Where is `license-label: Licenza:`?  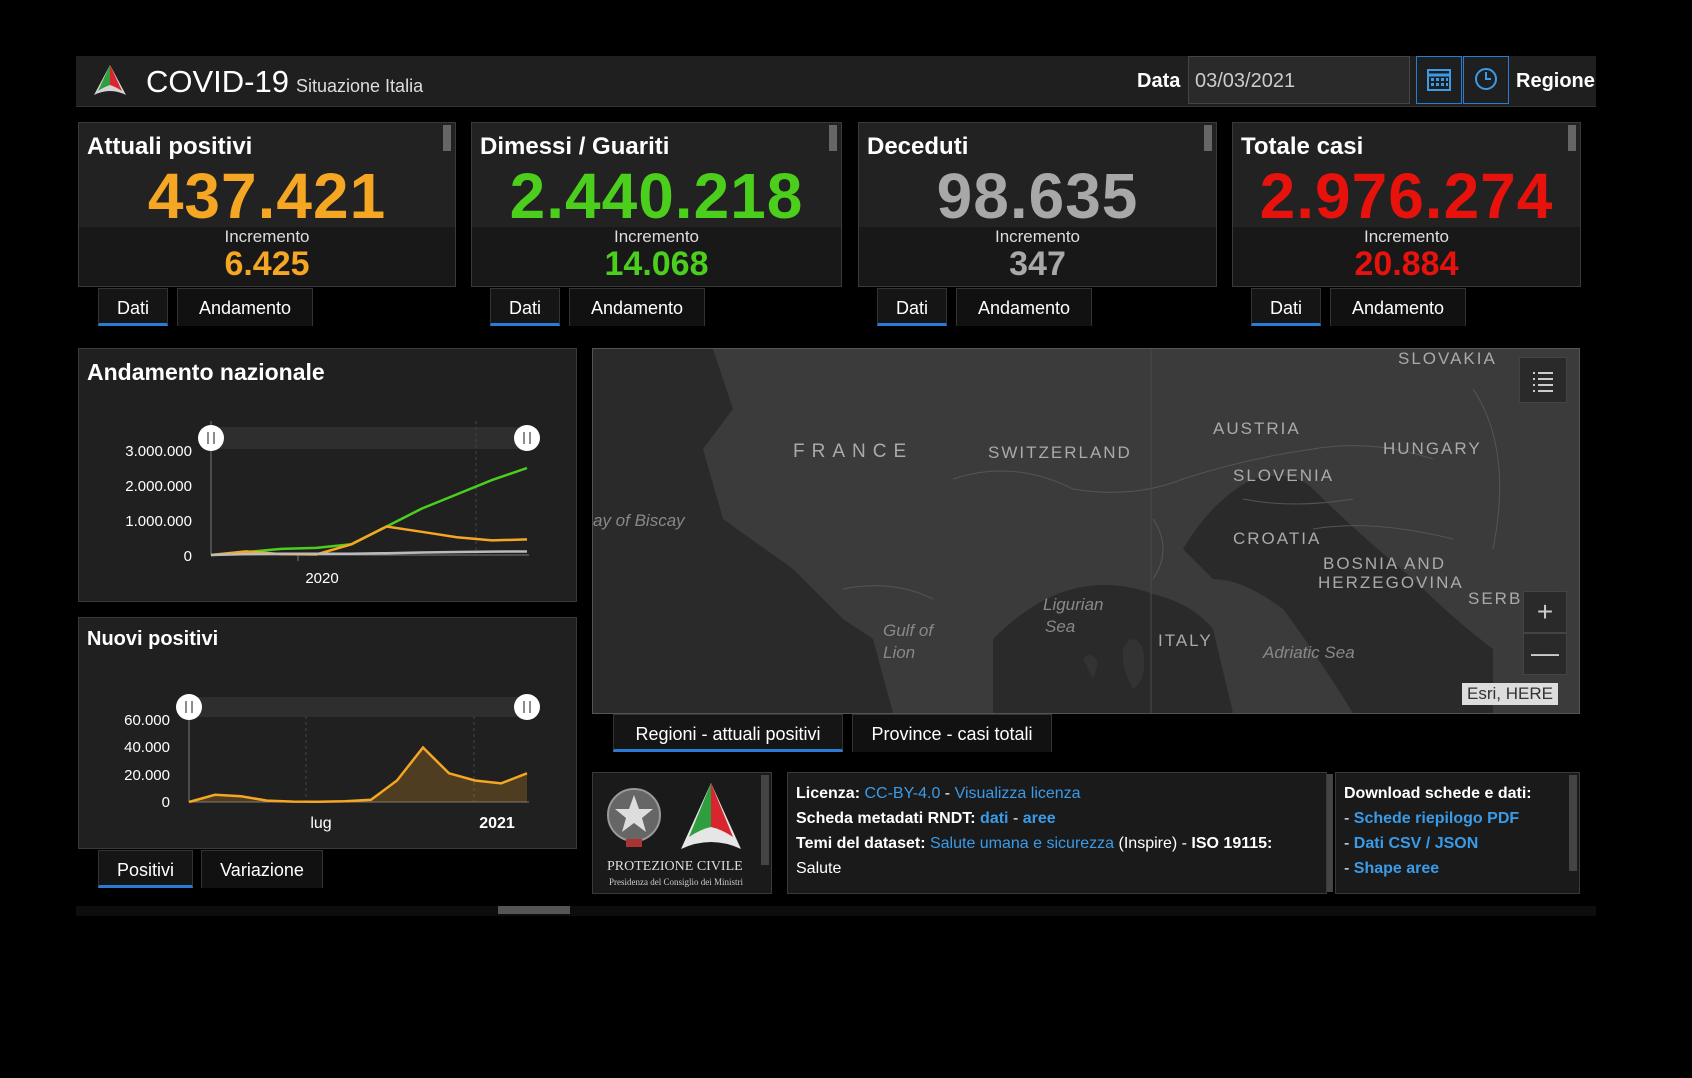 license-label: Licenza: is located at coordinates (828, 793).